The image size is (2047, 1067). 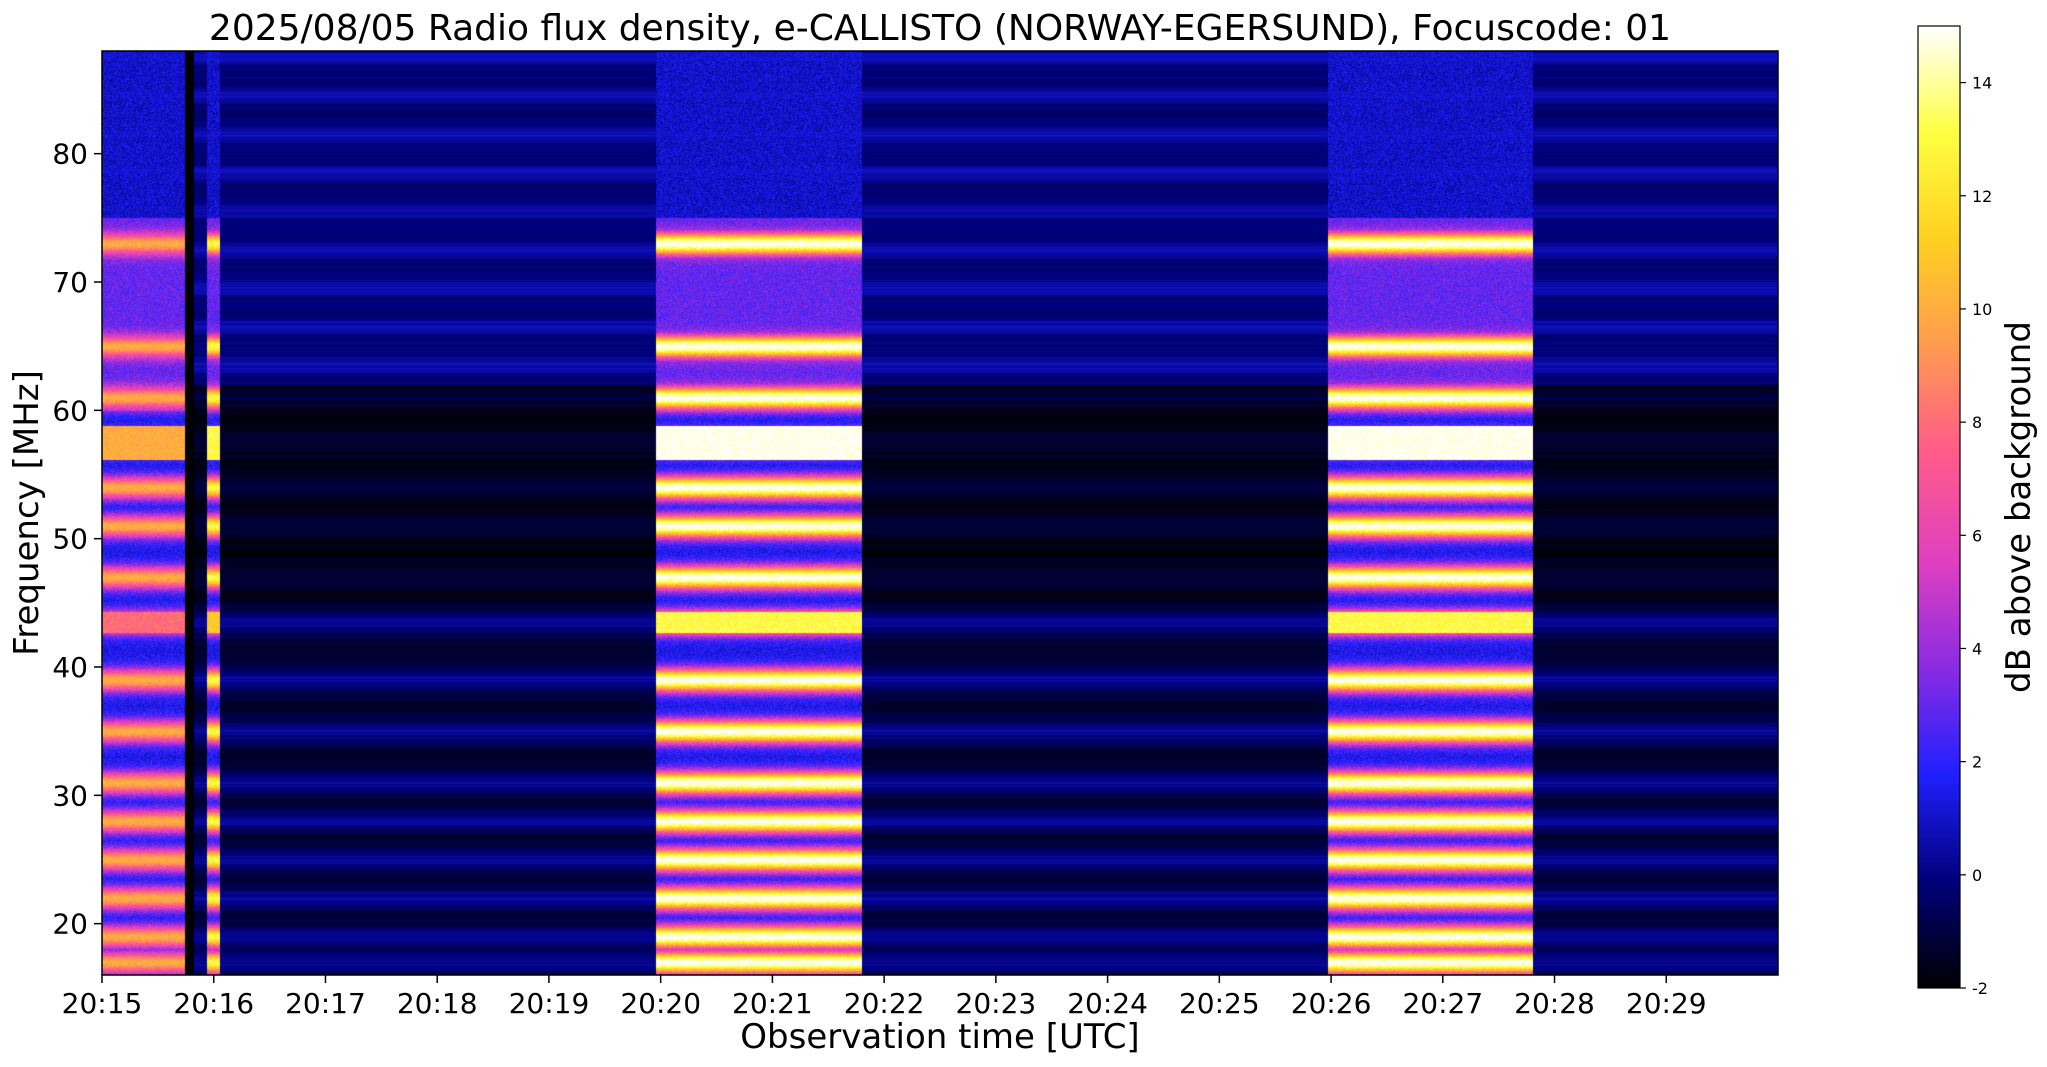 What do you see at coordinates (772, 1003) in the screenshot?
I see `x-tick-label: 20:21` at bounding box center [772, 1003].